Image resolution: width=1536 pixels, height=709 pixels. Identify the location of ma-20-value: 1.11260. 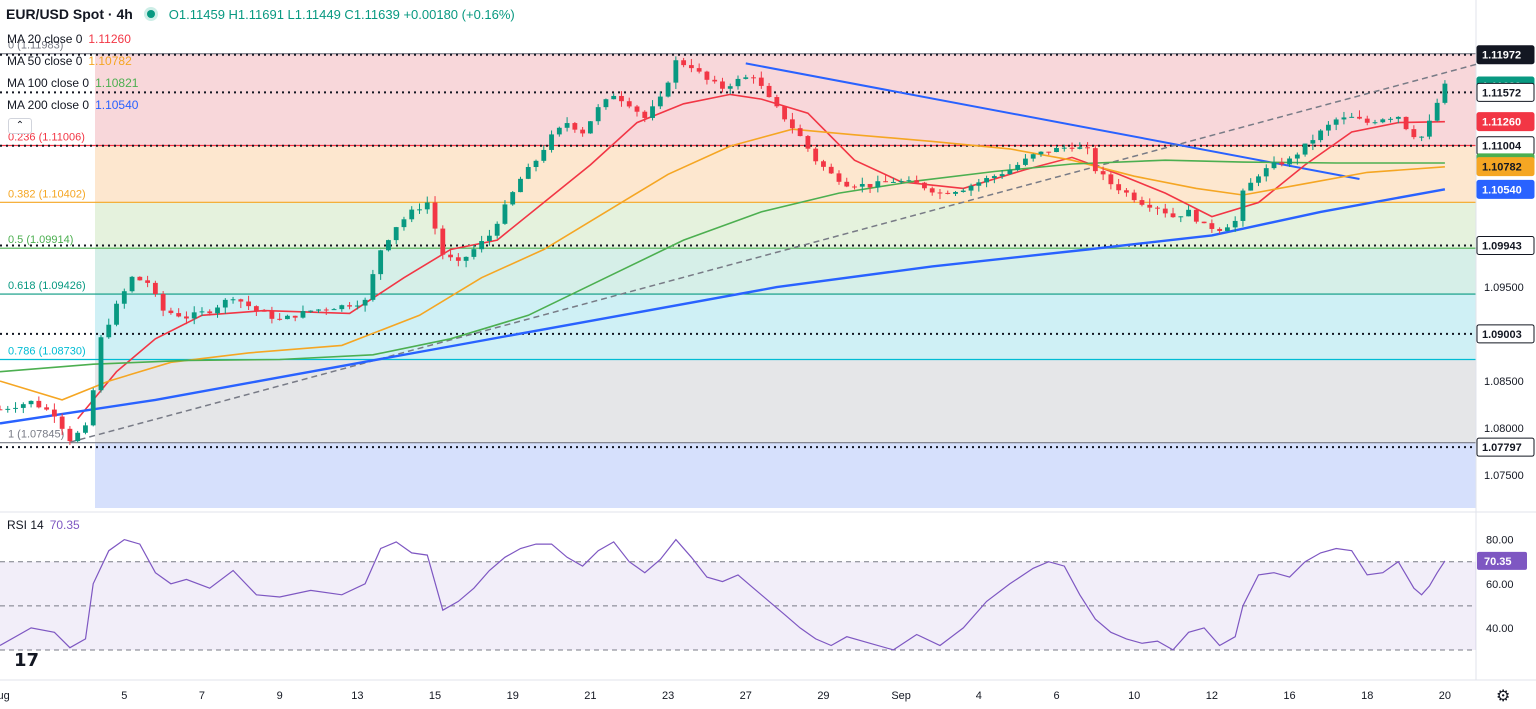
(109, 39).